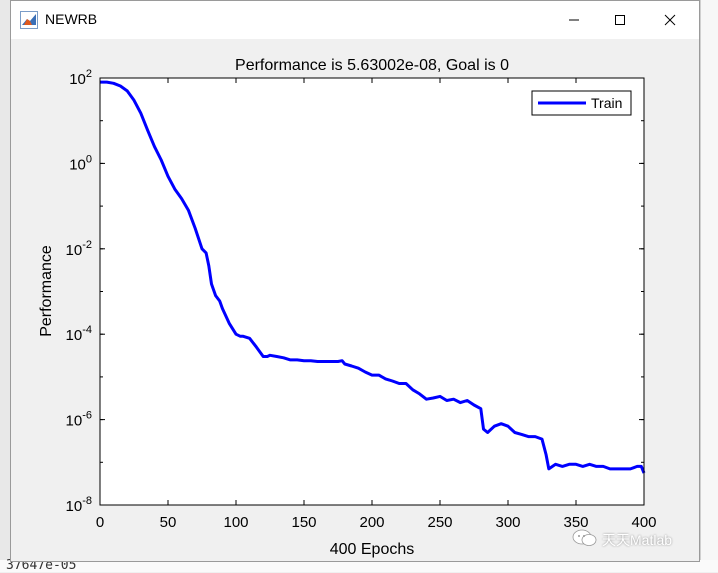  Describe the element at coordinates (29, 20) in the screenshot. I see `matlab-app-icon` at that location.